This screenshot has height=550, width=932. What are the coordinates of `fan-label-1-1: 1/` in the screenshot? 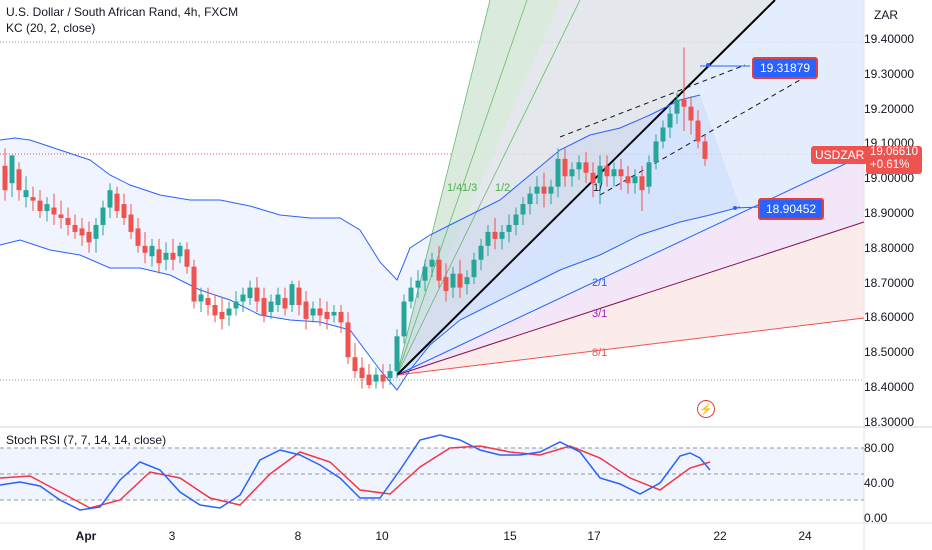 It's located at (598, 188).